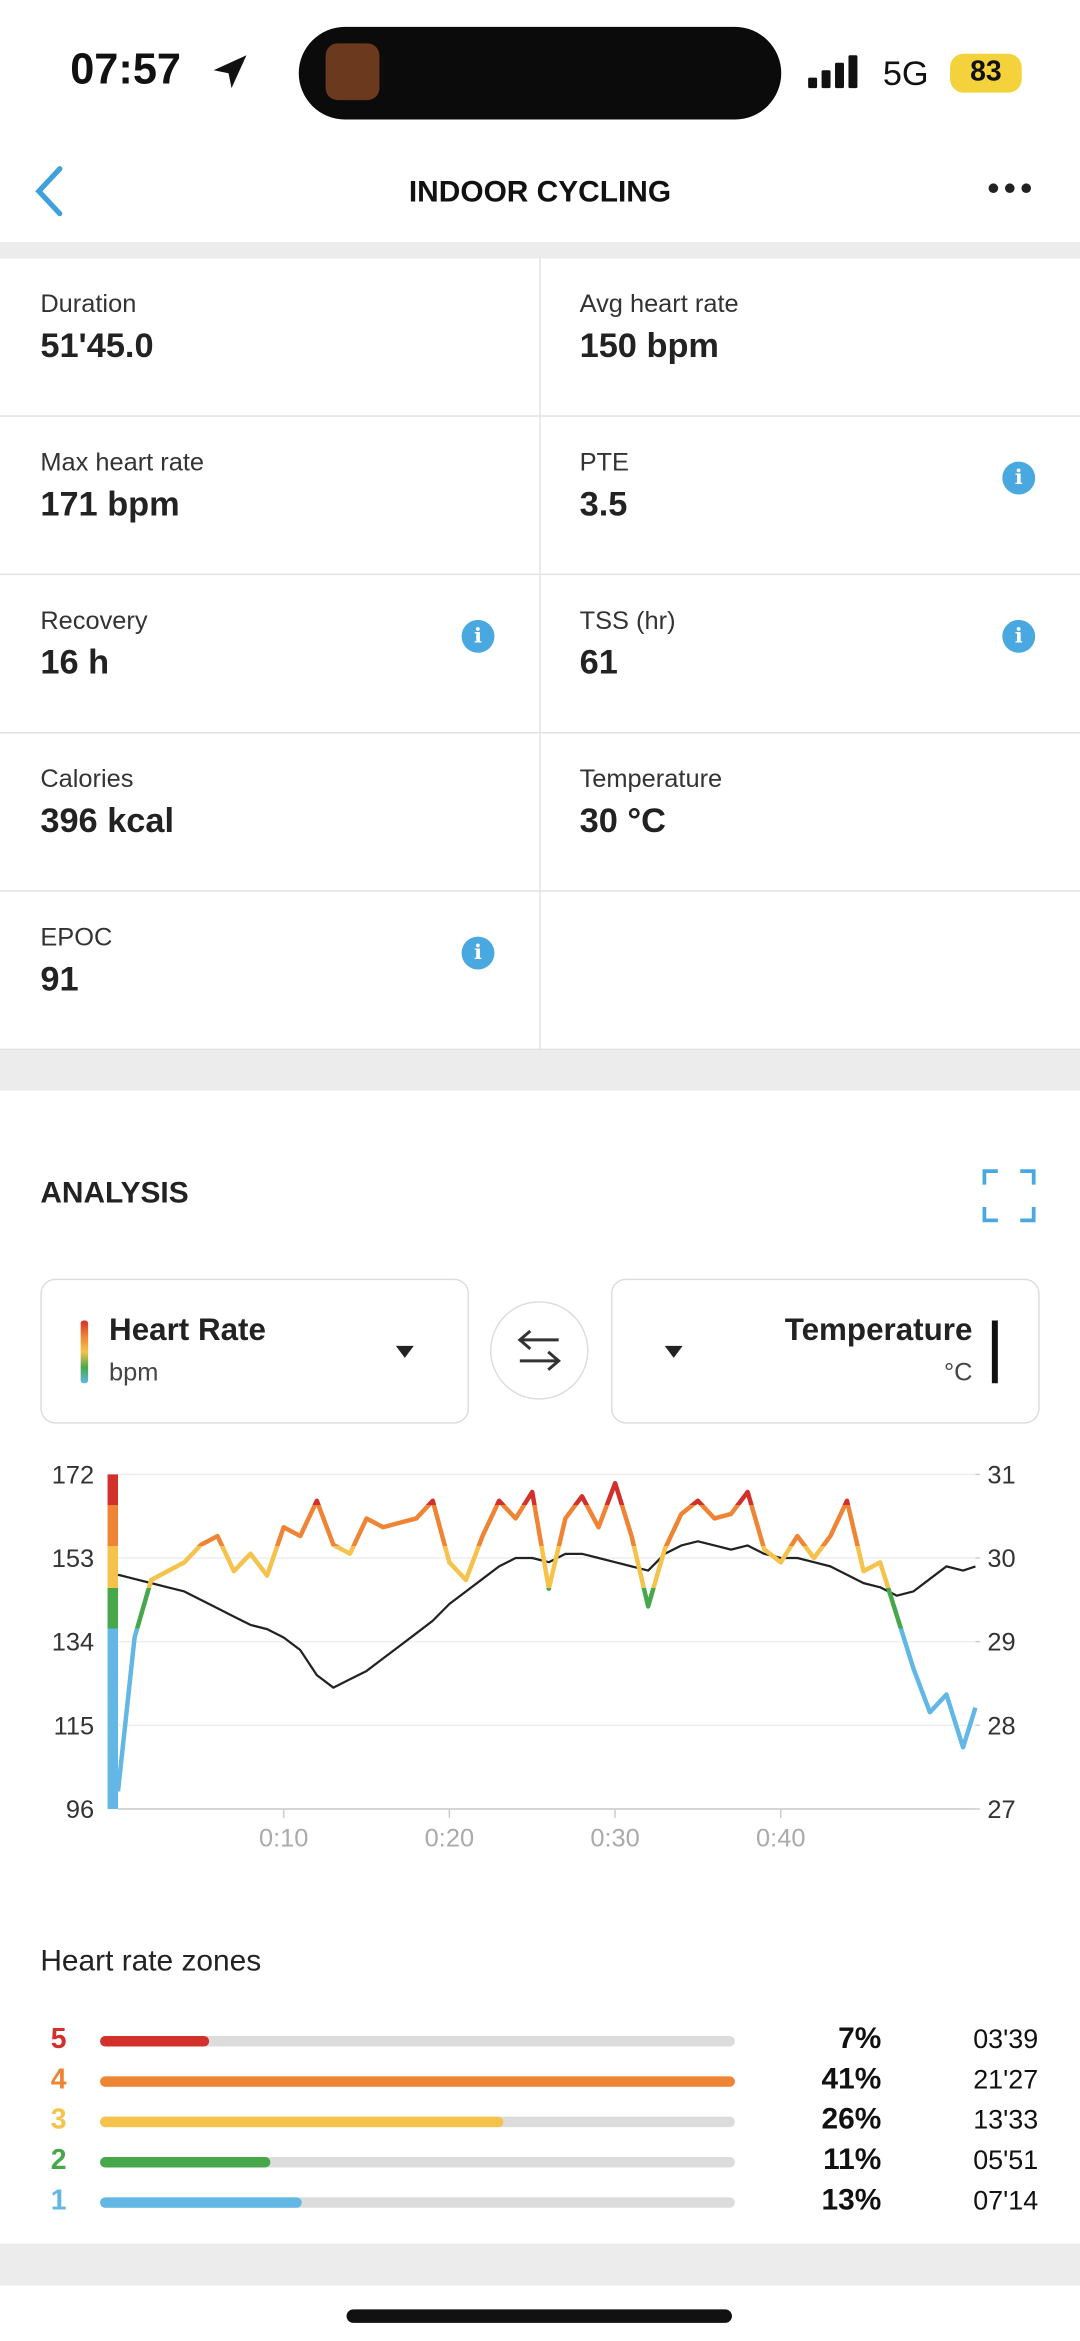 Image resolution: width=1080 pixels, height=2341 pixels. I want to click on battery: 83, so click(986, 73).